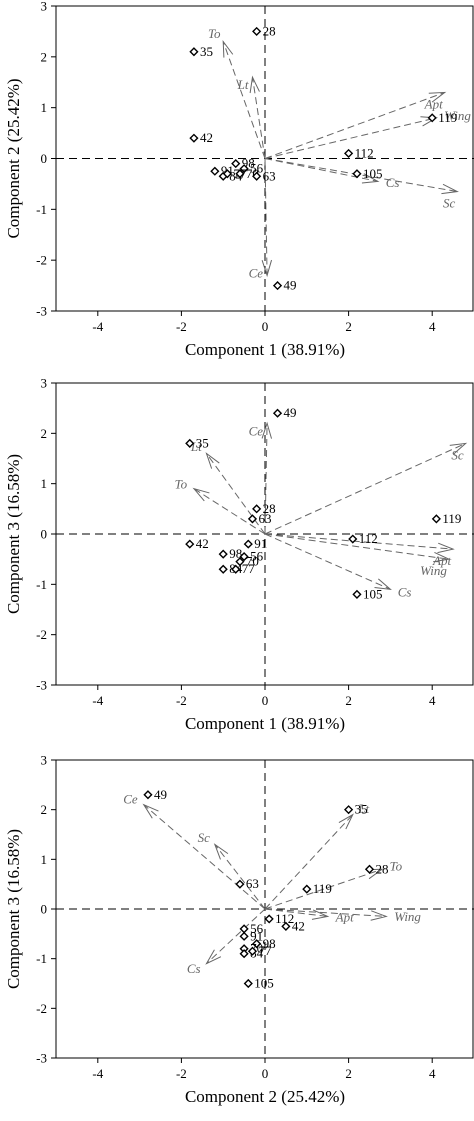 The width and height of the screenshot is (474, 1121). What do you see at coordinates (249, 568) in the screenshot?
I see `point-label-77: 77` at bounding box center [249, 568].